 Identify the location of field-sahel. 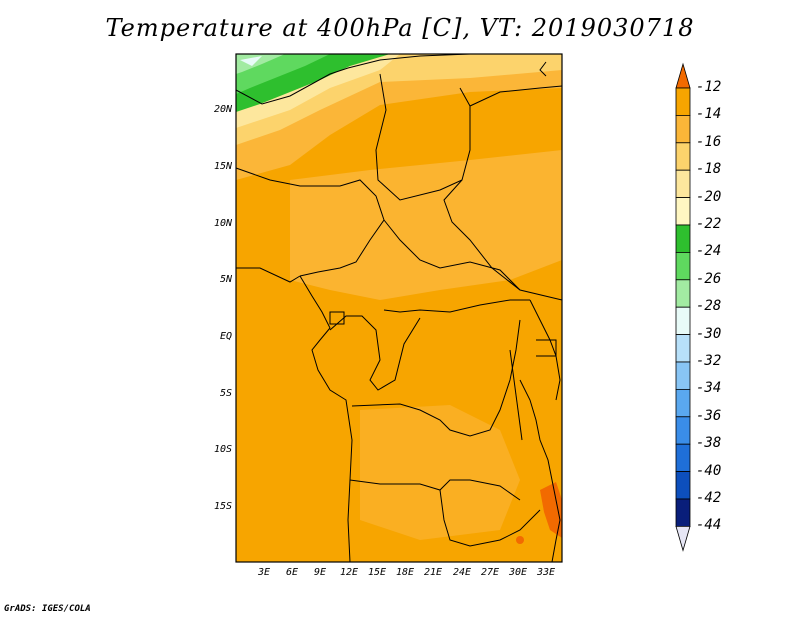
(426, 225).